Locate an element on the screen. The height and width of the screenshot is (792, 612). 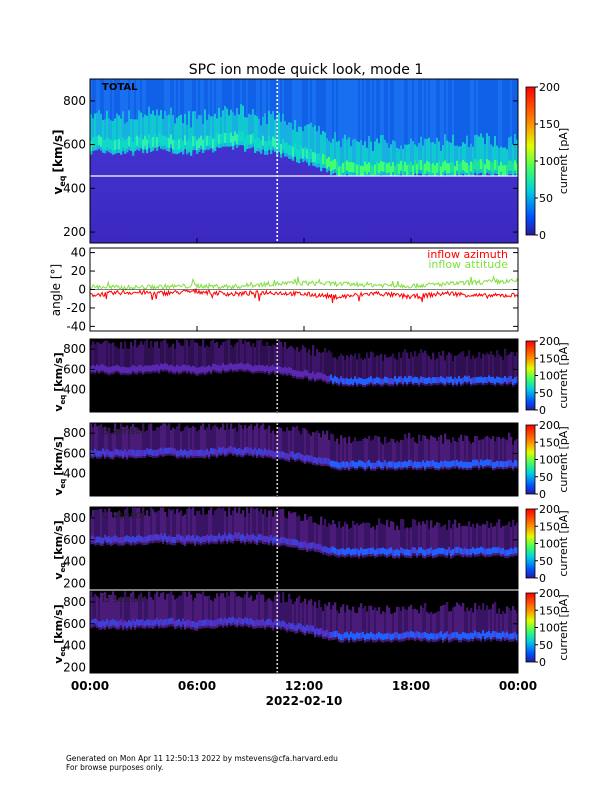
sensor-b-ylabel: veq[km/s] is located at coordinates (59, 465).